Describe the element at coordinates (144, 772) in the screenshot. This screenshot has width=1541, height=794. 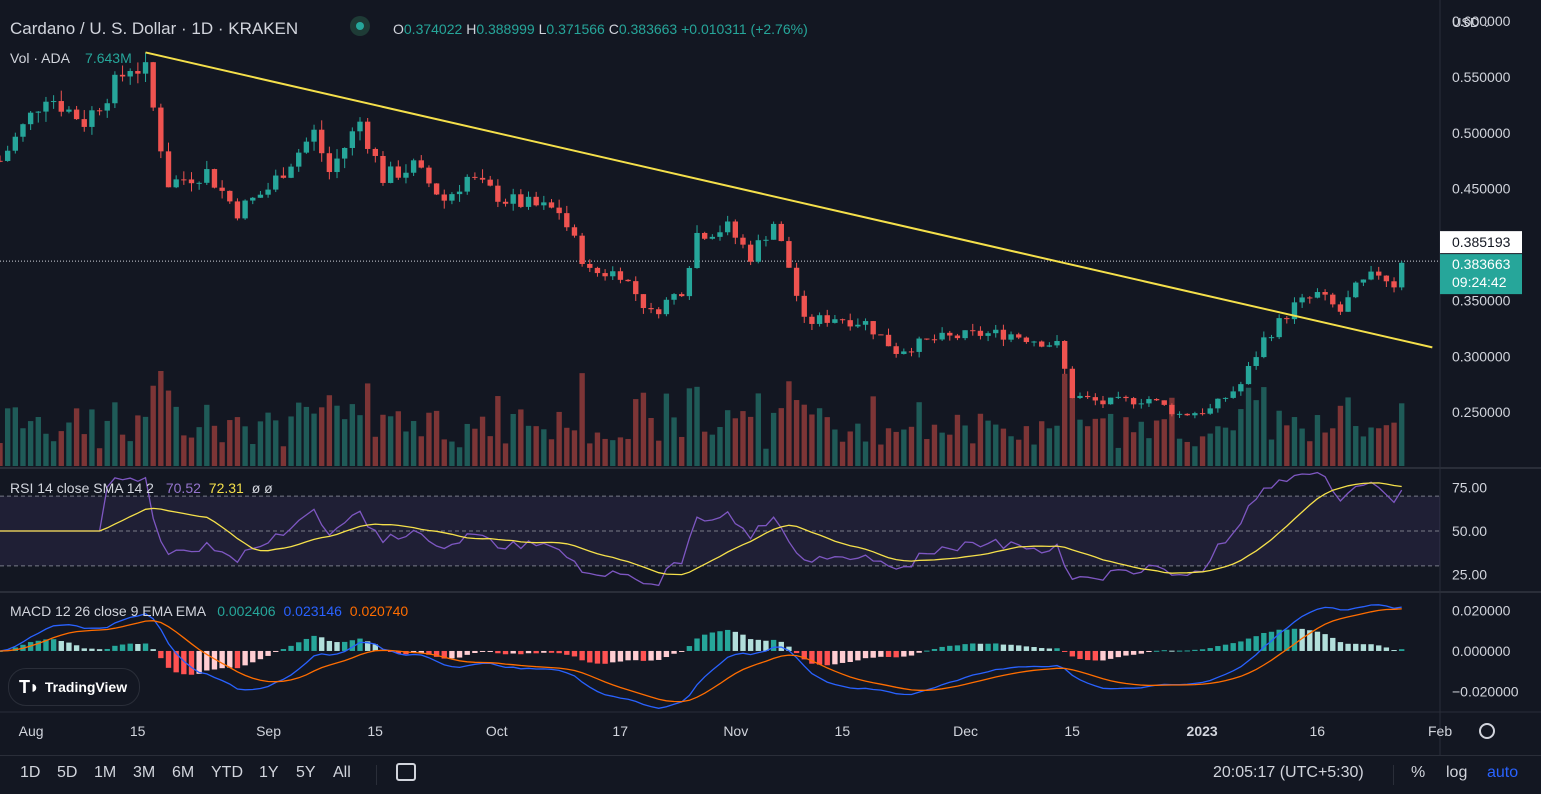
I see `range-3m-button: 3M` at that location.